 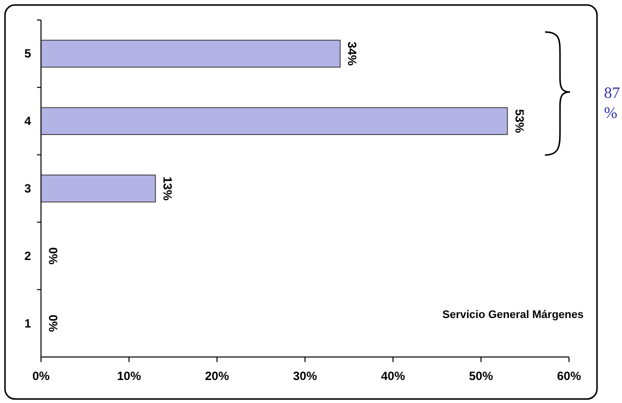 What do you see at coordinates (217, 376) in the screenshot?
I see `x-tick-label: 20%` at bounding box center [217, 376].